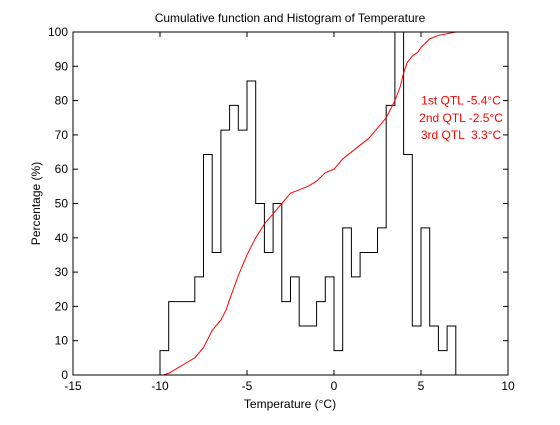 This screenshot has height=425, width=560. Describe the element at coordinates (62, 169) in the screenshot. I see `y-tick-label: 60` at that location.